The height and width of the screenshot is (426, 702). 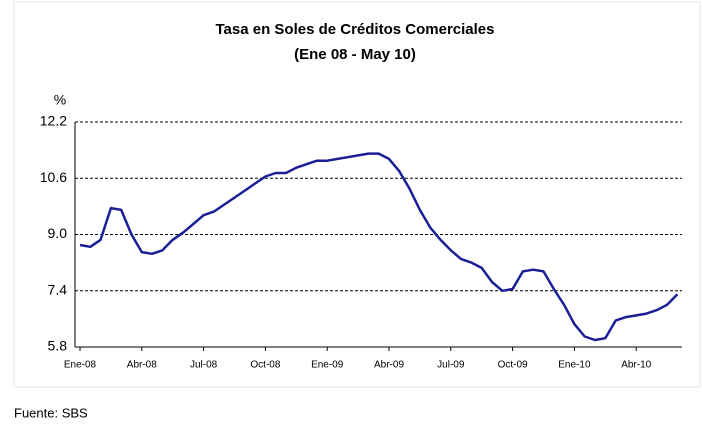 What do you see at coordinates (389, 365) in the screenshot?
I see `x-tick-label: Abr-09` at bounding box center [389, 365].